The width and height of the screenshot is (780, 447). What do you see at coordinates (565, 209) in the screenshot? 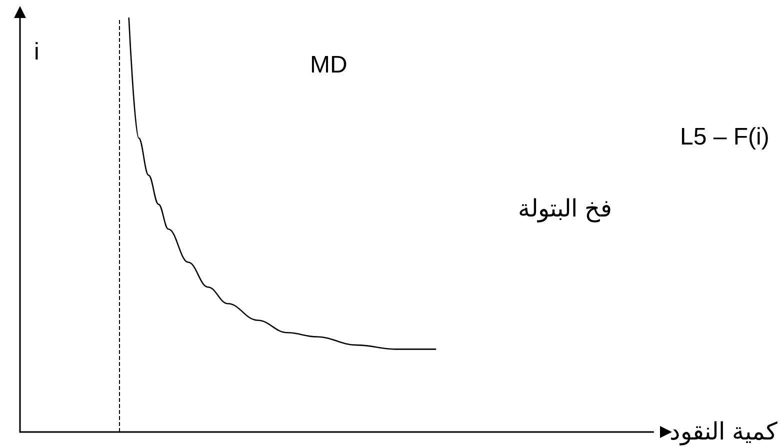
I see `annotation: فخ البتولة` at bounding box center [565, 209].